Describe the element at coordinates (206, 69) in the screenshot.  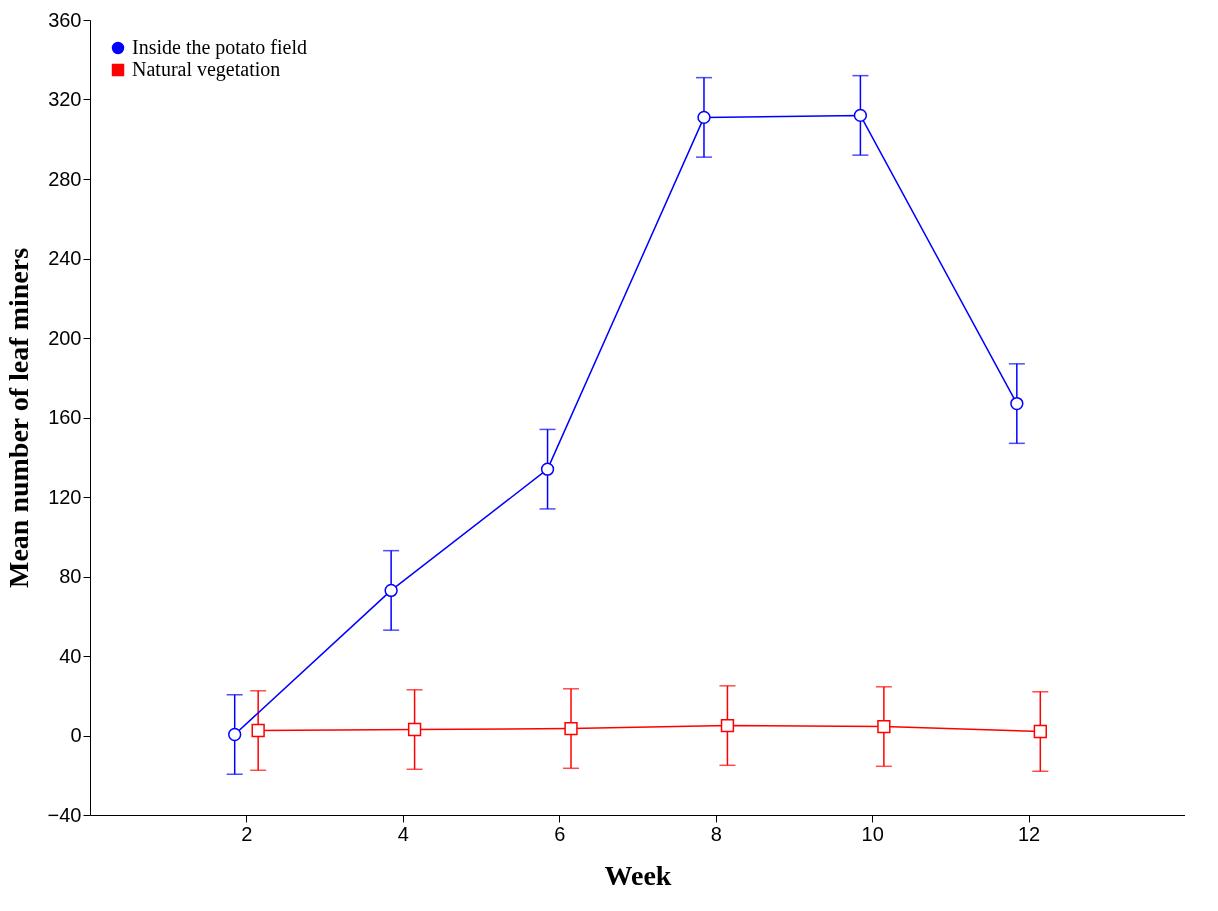
I see `legend-label: Natural vegetation` at that location.